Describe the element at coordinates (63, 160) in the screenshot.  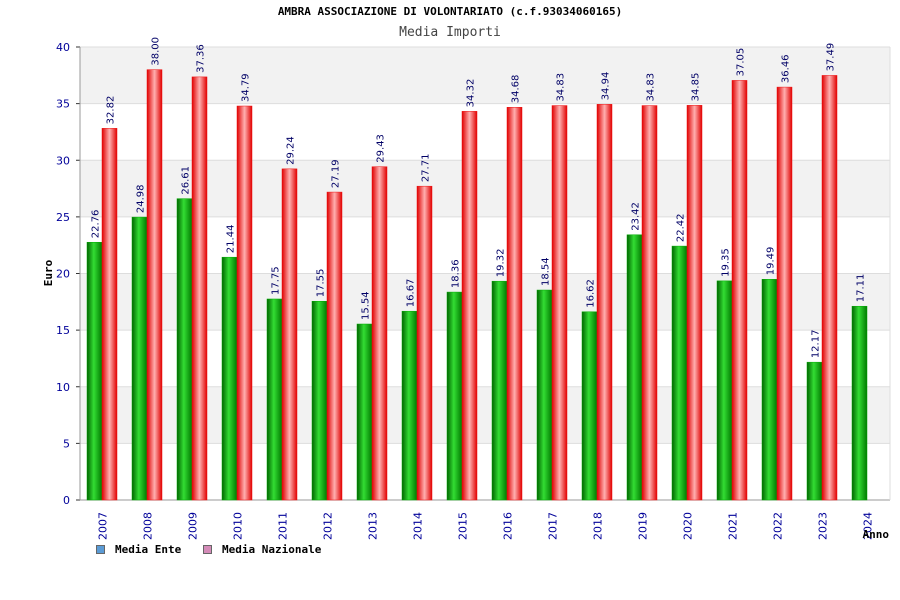
I see `y-tick-label: 30` at that location.